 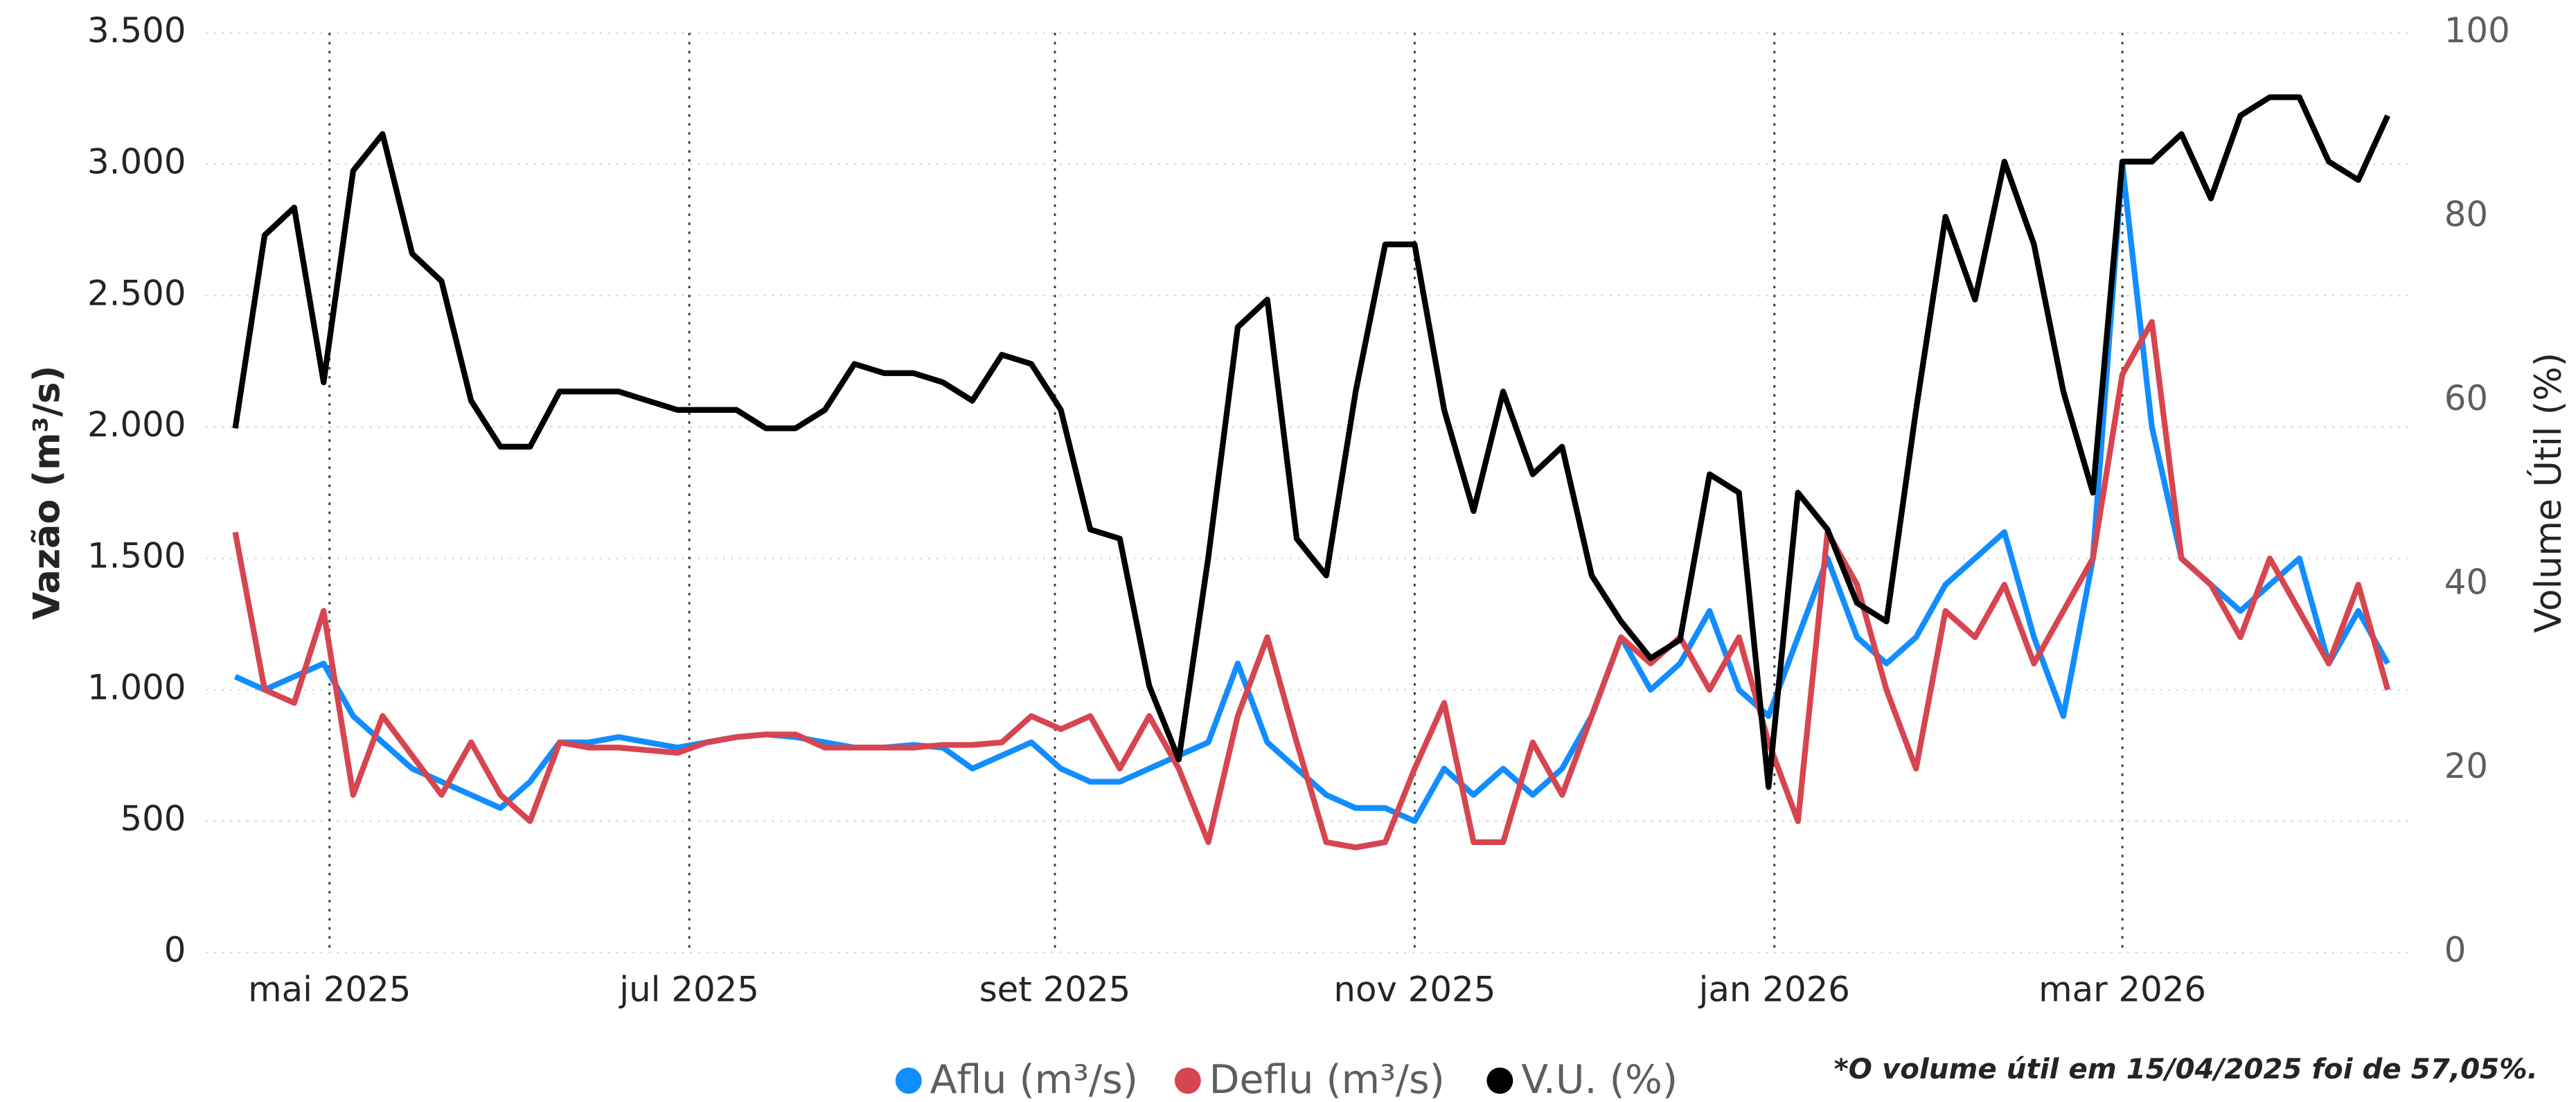 I want to click on y-tick-label: 1.500, so click(x=136, y=556).